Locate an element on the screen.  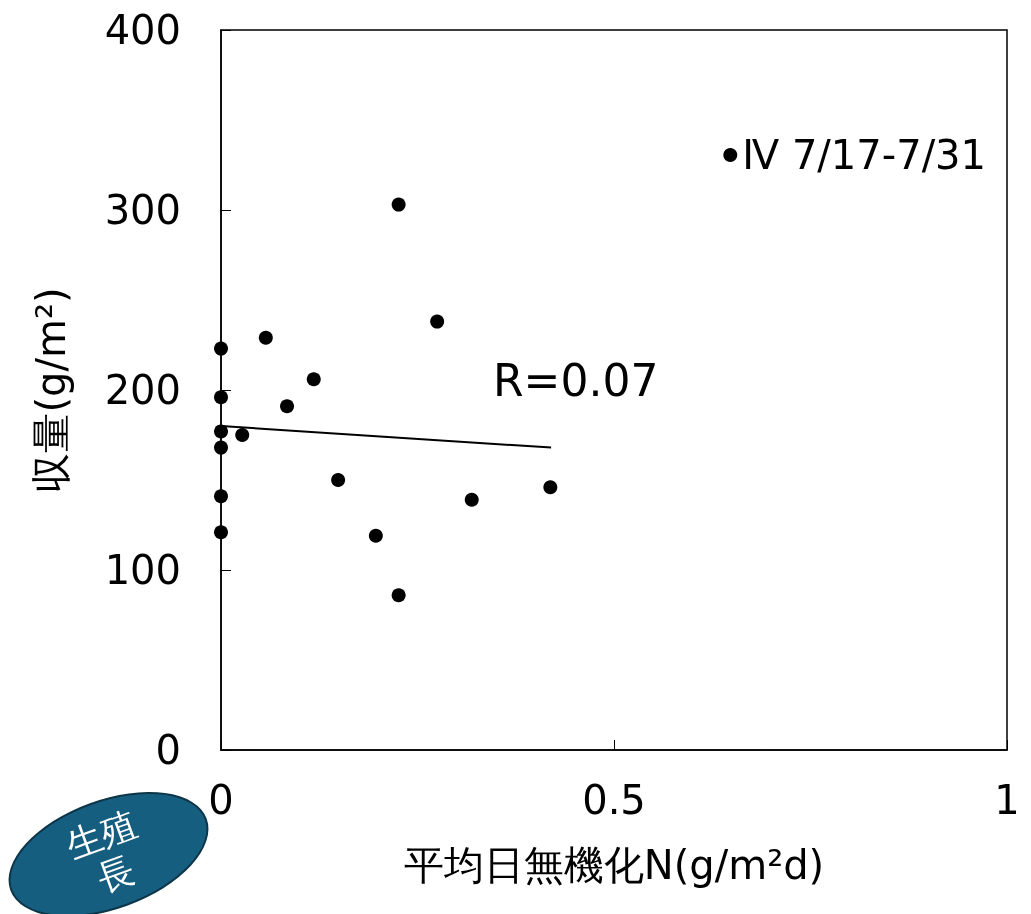
legend-label: Ⅳ 7/17-7/31 is located at coordinates (864, 155).